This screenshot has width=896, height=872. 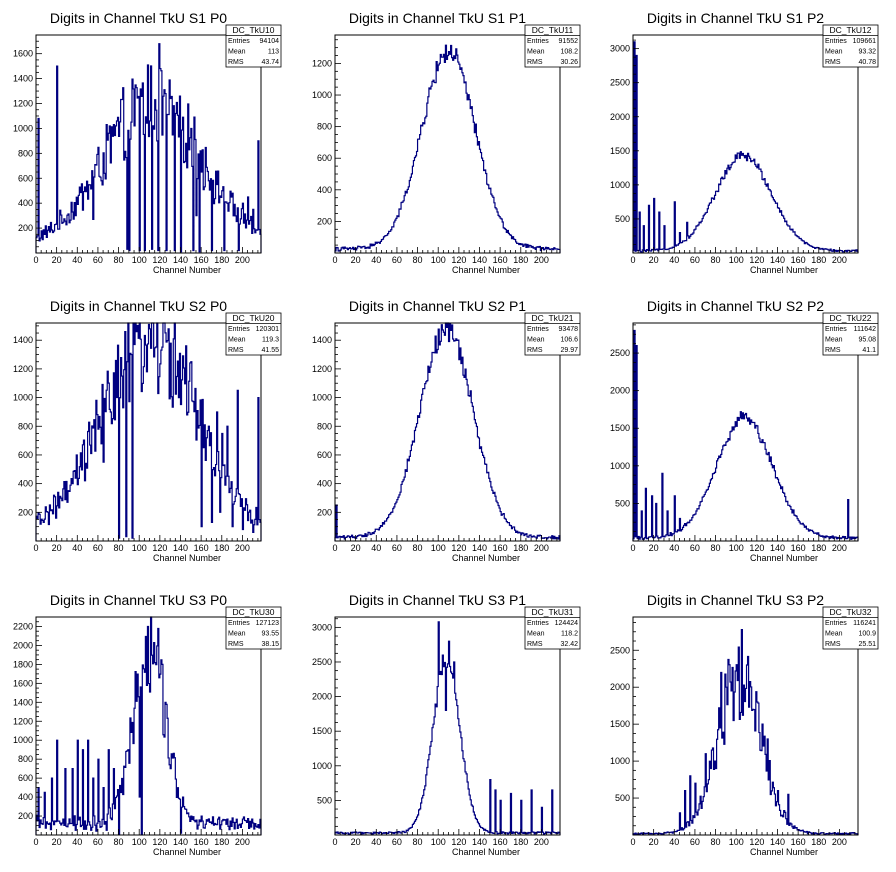 I want to click on stats-mean: 93.32, so click(x=867, y=52).